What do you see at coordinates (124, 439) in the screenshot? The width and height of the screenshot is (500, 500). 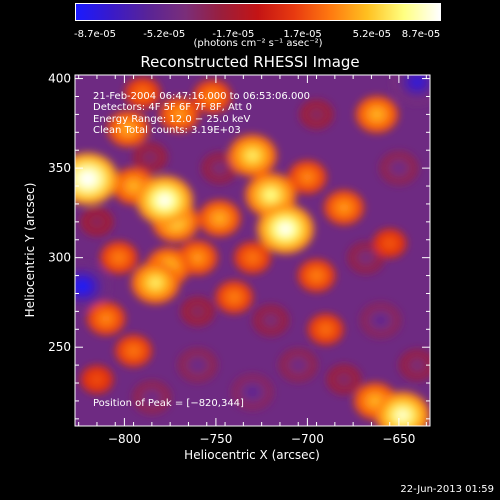 I see `axis-tick-label: −800` at bounding box center [124, 439].